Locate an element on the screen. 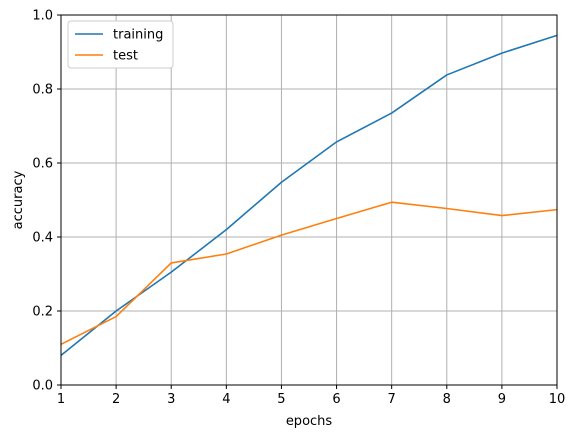  y-tick-label: 1.0 is located at coordinates (42, 16).